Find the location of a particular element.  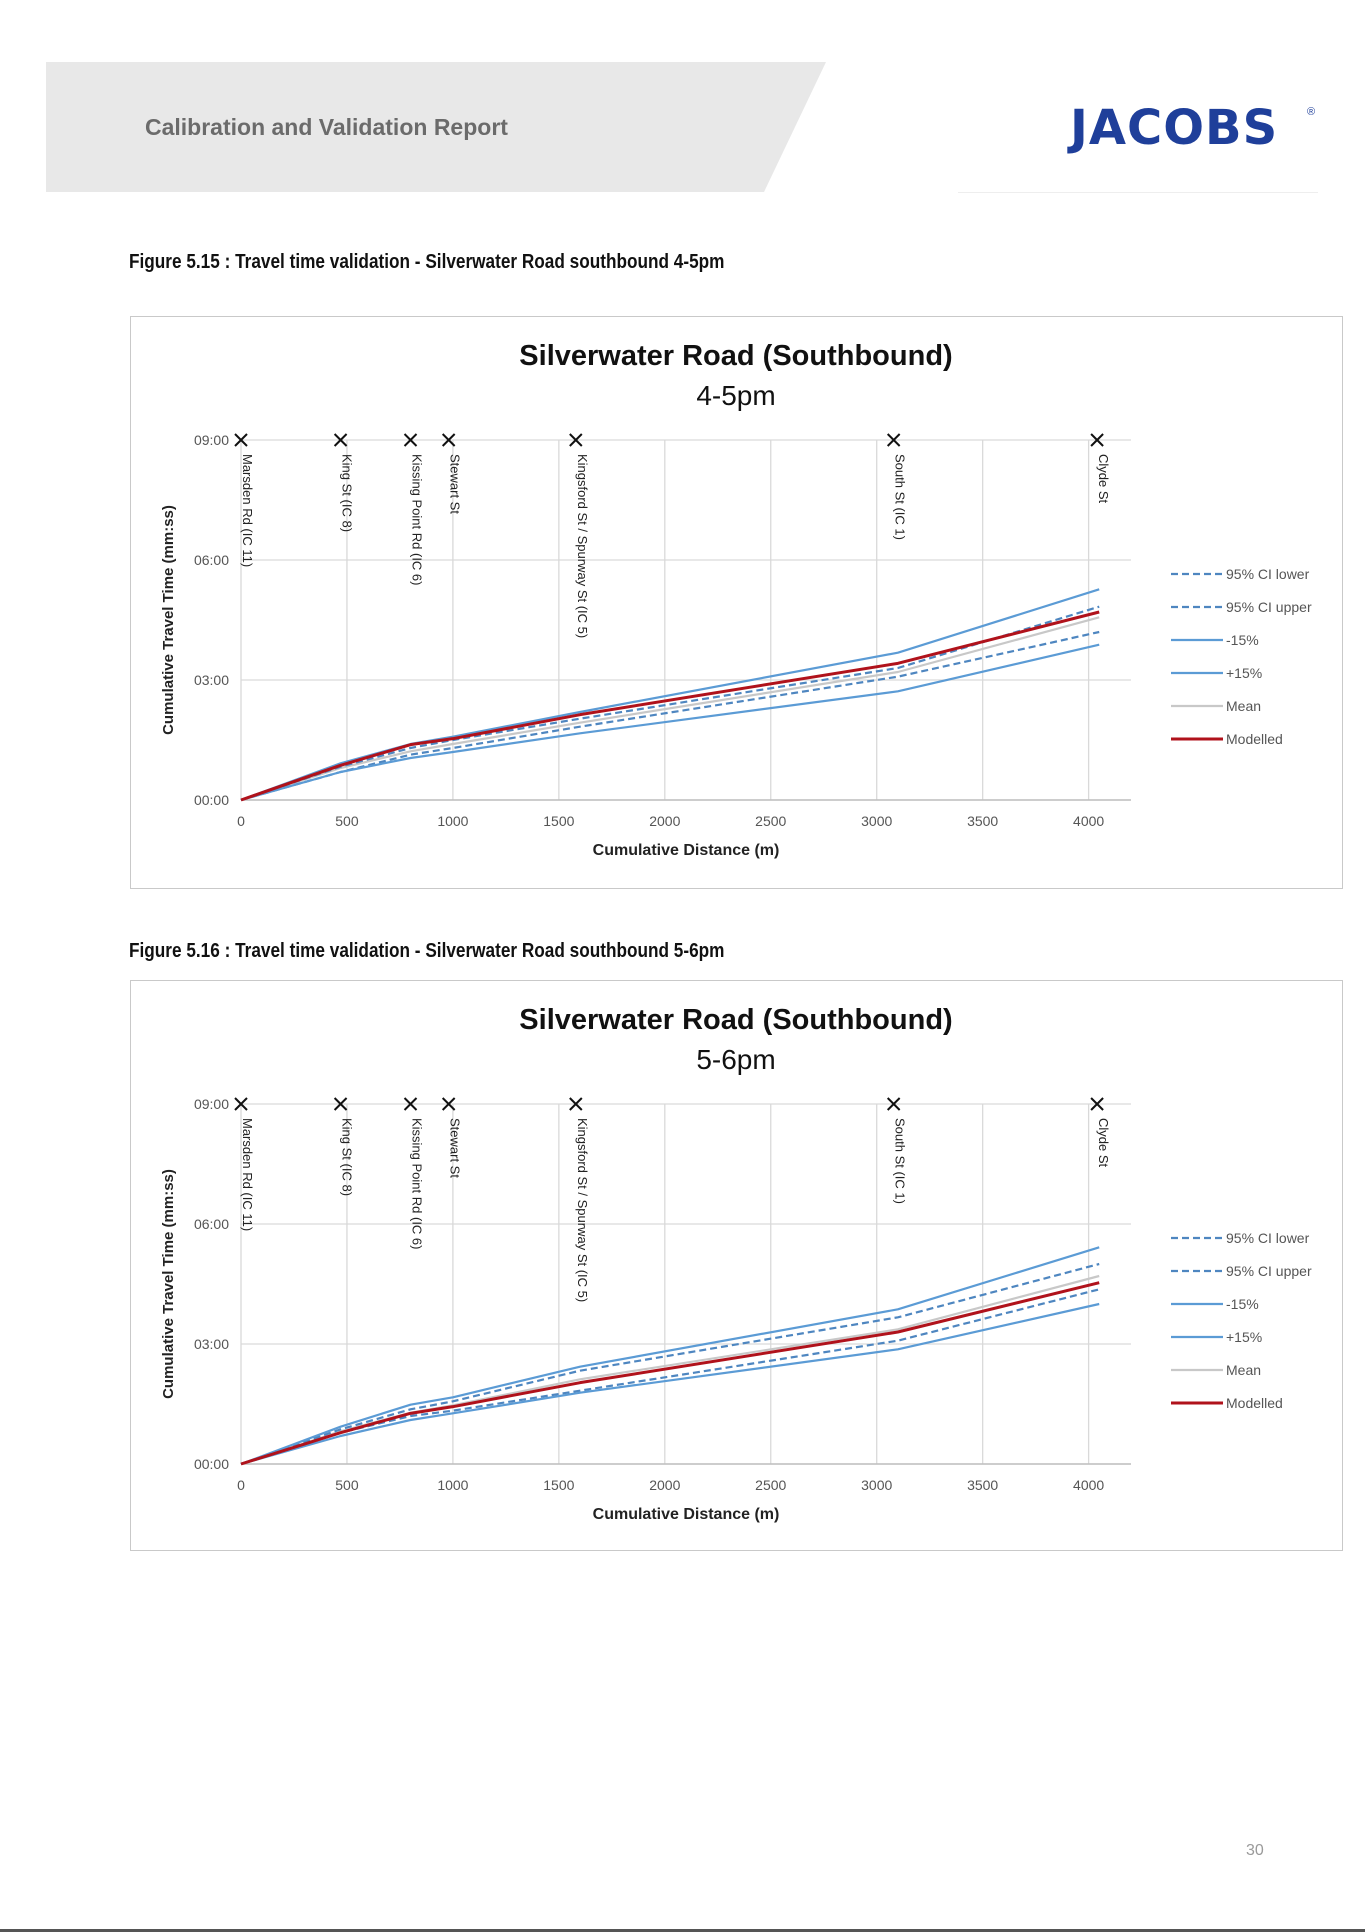

header-band is located at coordinates (436, 127).